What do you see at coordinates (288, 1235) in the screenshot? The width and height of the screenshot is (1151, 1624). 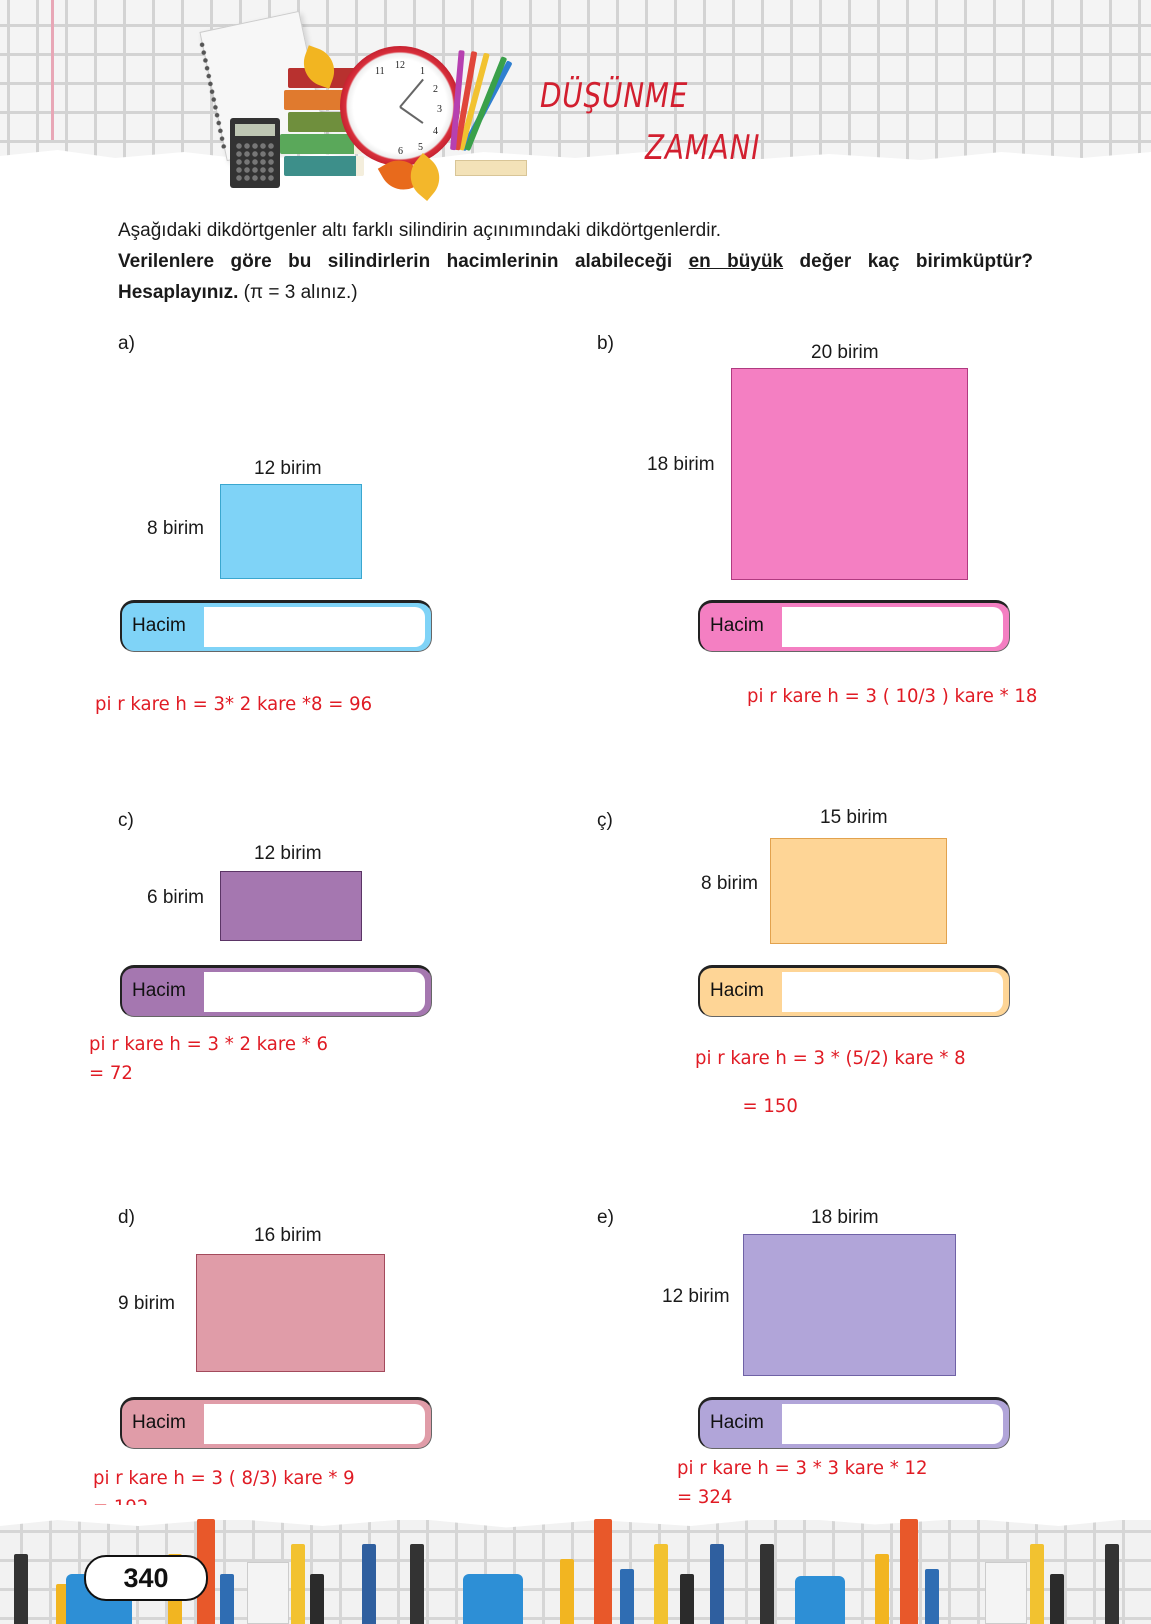 I see `width-label: 16 birim` at bounding box center [288, 1235].